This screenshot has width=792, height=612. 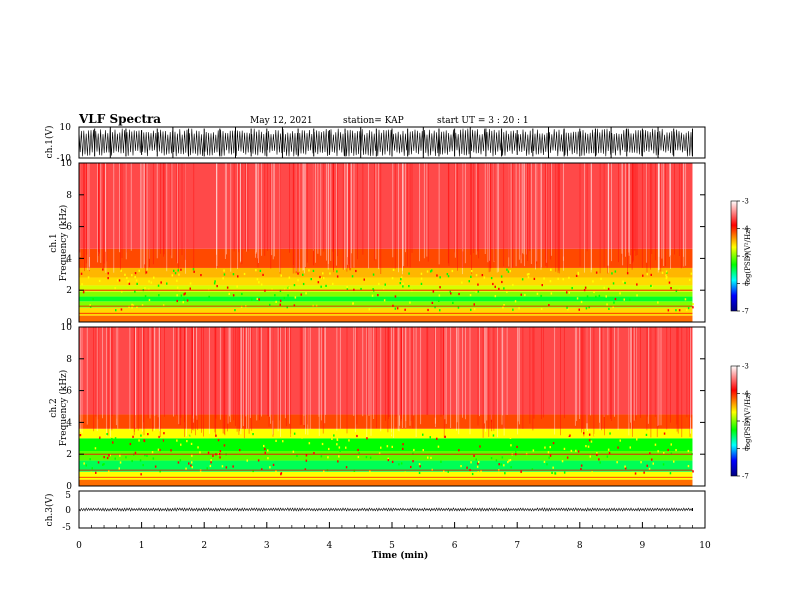 What do you see at coordinates (142, 546) in the screenshot?
I see `time-tick-label-1: 1` at bounding box center [142, 546].